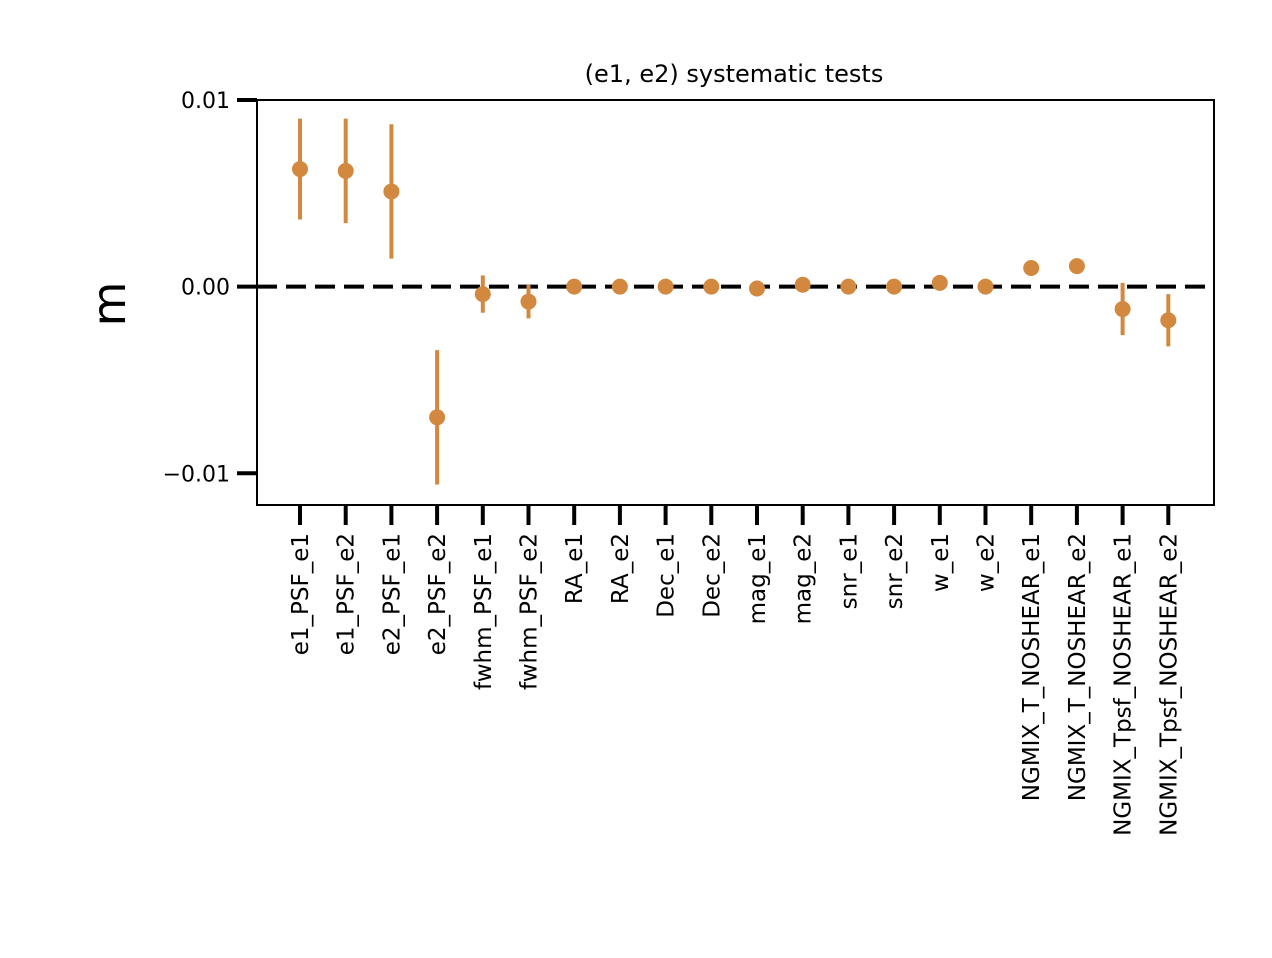 Image resolution: width=1272 pixels, height=958 pixels. Describe the element at coordinates (895, 571) in the screenshot. I see `x-tick-label: snr_e2` at that location.